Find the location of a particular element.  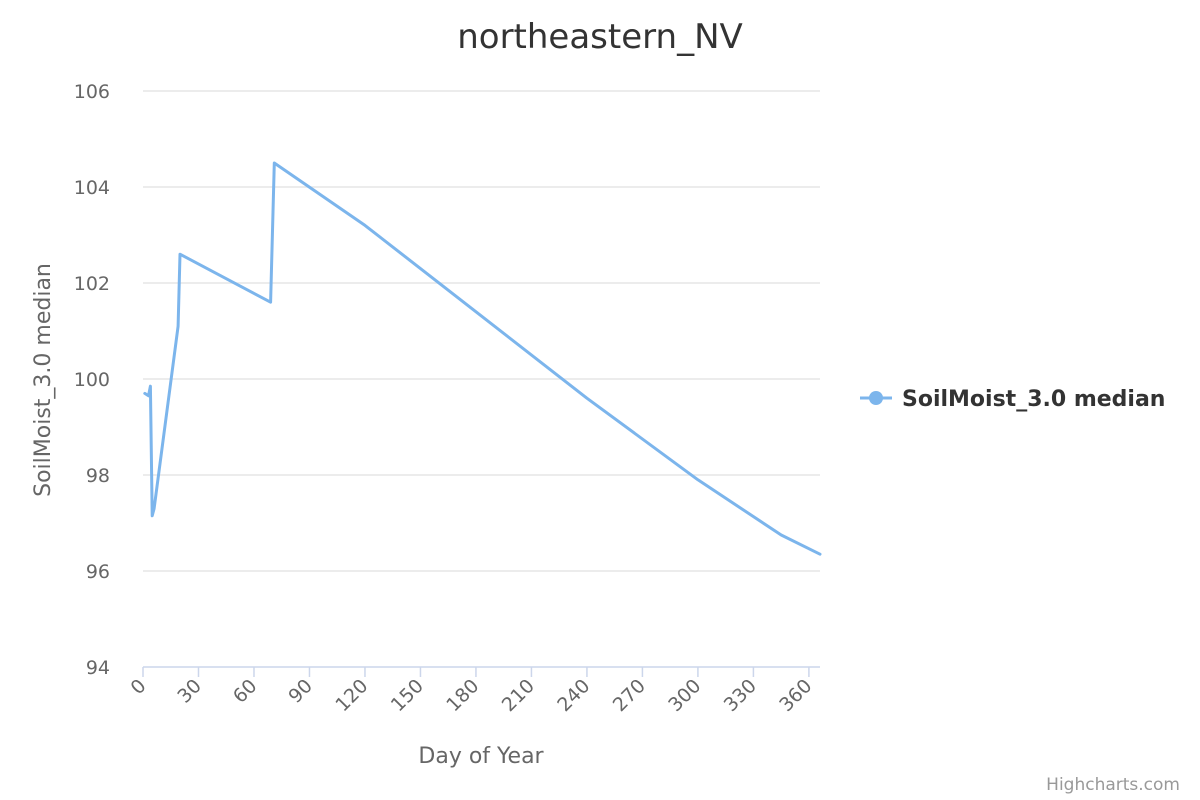

x-tick-label: 30 is located at coordinates (189, 691).